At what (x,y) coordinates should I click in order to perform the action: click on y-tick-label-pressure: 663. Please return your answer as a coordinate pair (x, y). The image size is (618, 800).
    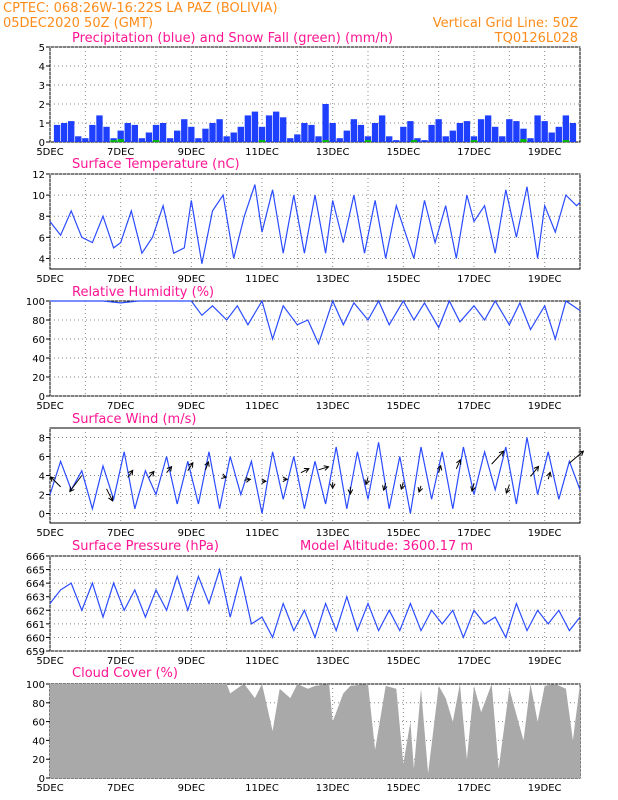
    Looking at the image, I should click on (35, 598).